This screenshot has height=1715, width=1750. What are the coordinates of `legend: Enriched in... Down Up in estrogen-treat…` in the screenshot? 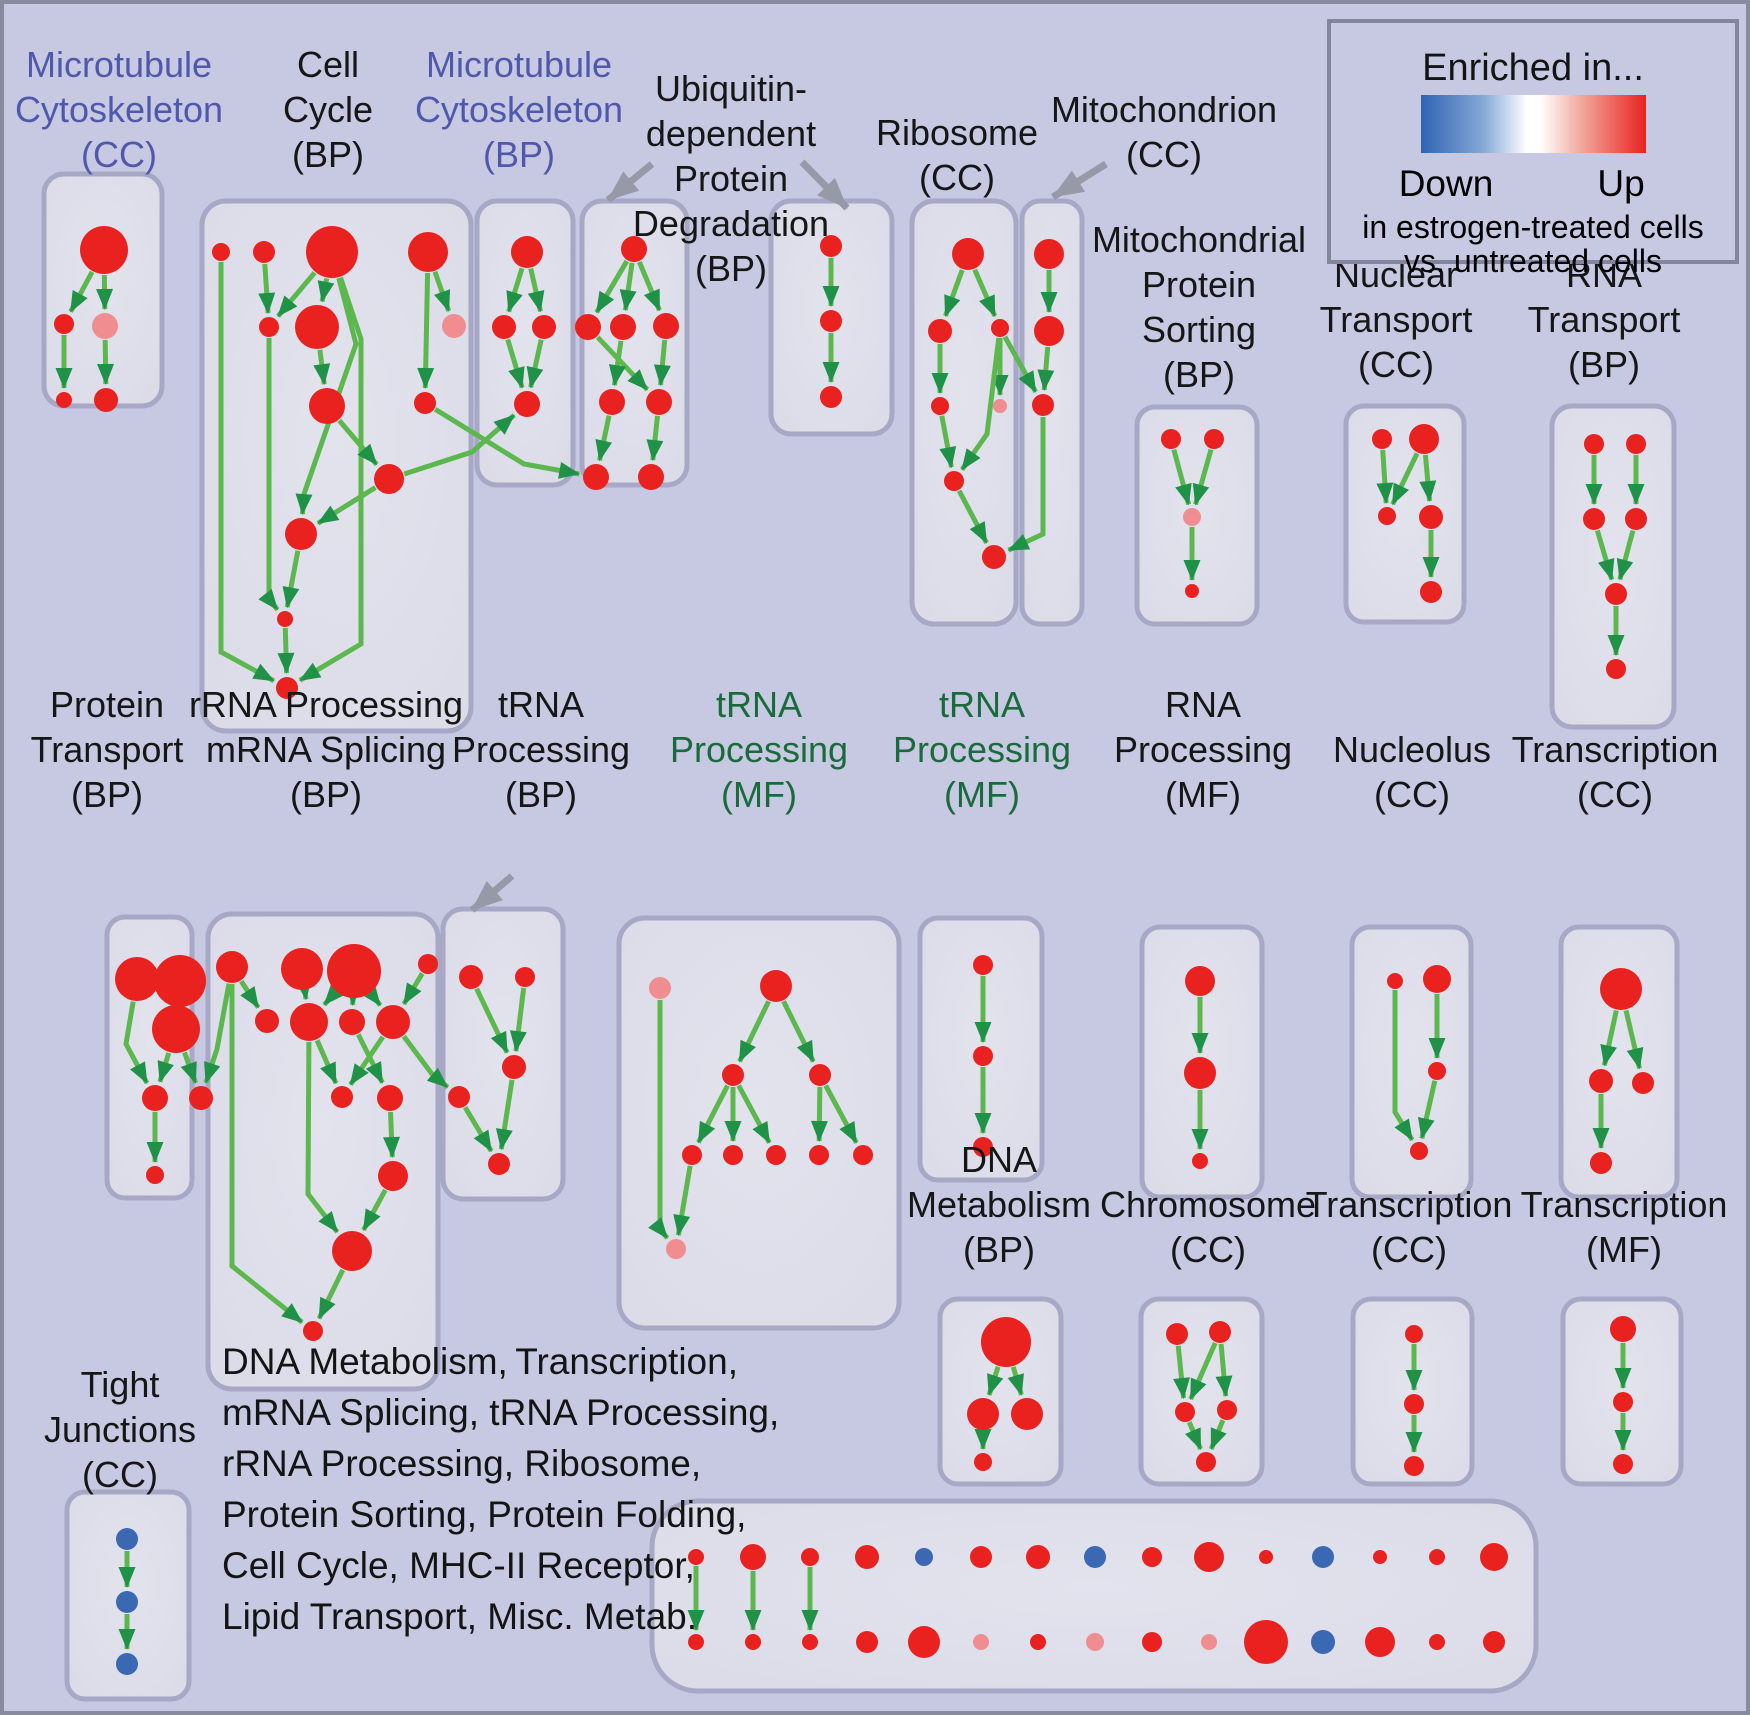 It's located at (1533, 149).